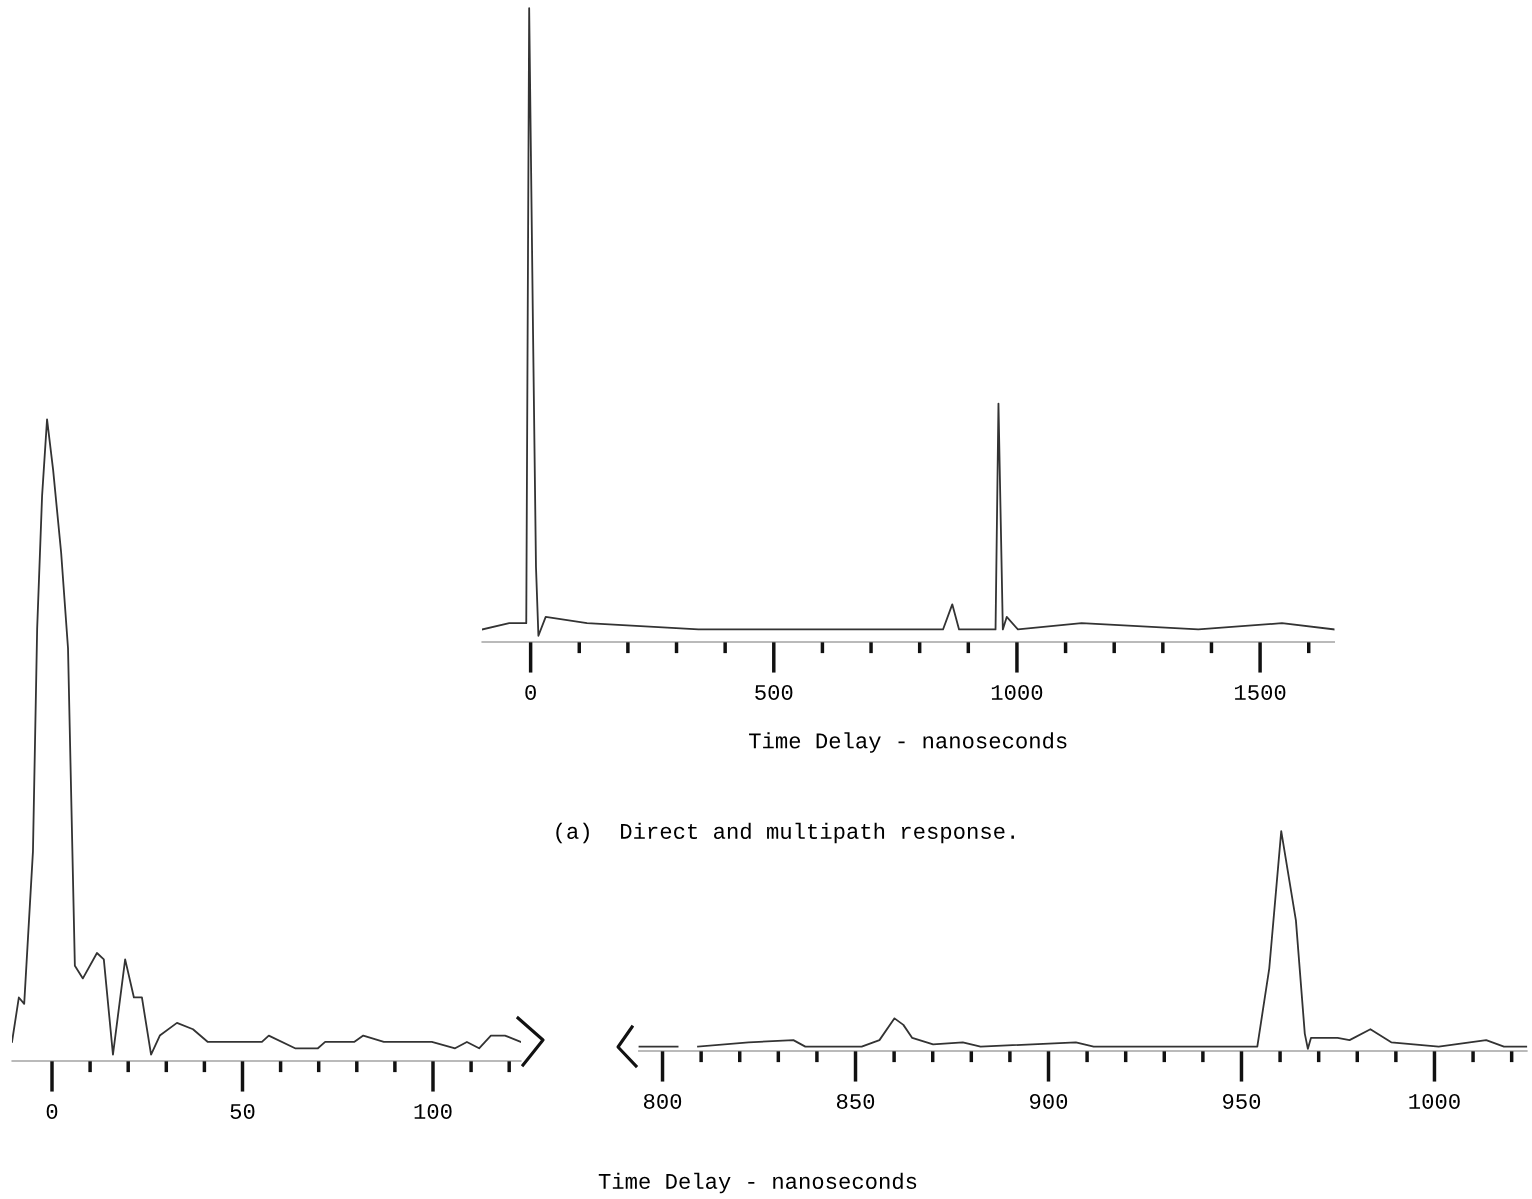  Describe the element at coordinates (433, 1111) in the screenshot. I see `x-tick-label: 100` at that location.